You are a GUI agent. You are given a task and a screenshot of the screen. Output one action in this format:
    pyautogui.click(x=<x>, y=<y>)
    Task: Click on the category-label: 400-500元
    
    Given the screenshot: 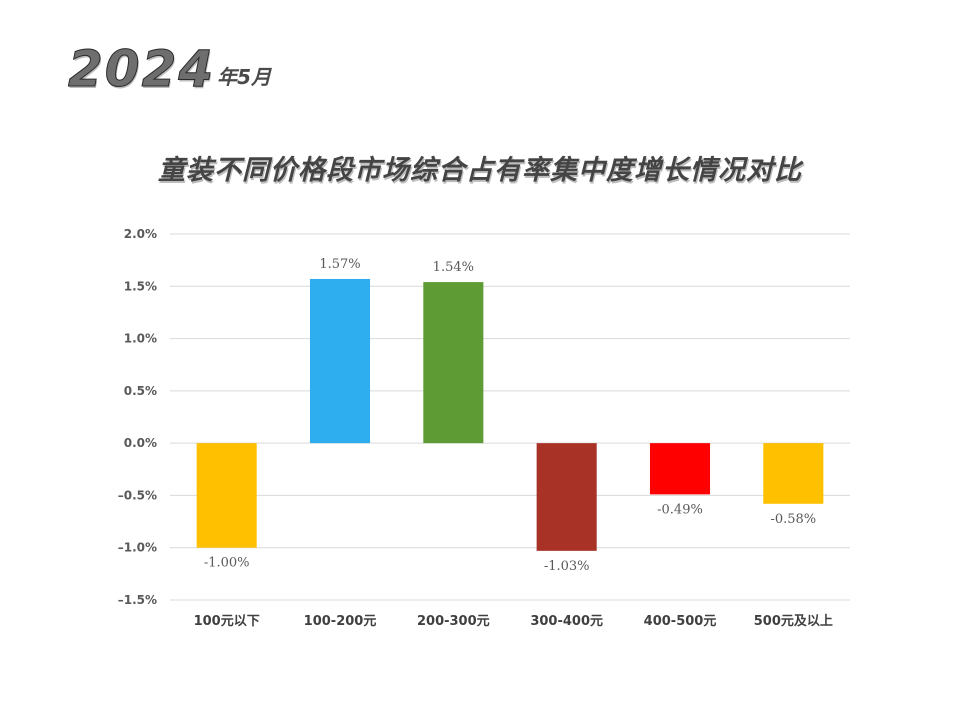 What is the action you would take?
    pyautogui.click(x=680, y=621)
    